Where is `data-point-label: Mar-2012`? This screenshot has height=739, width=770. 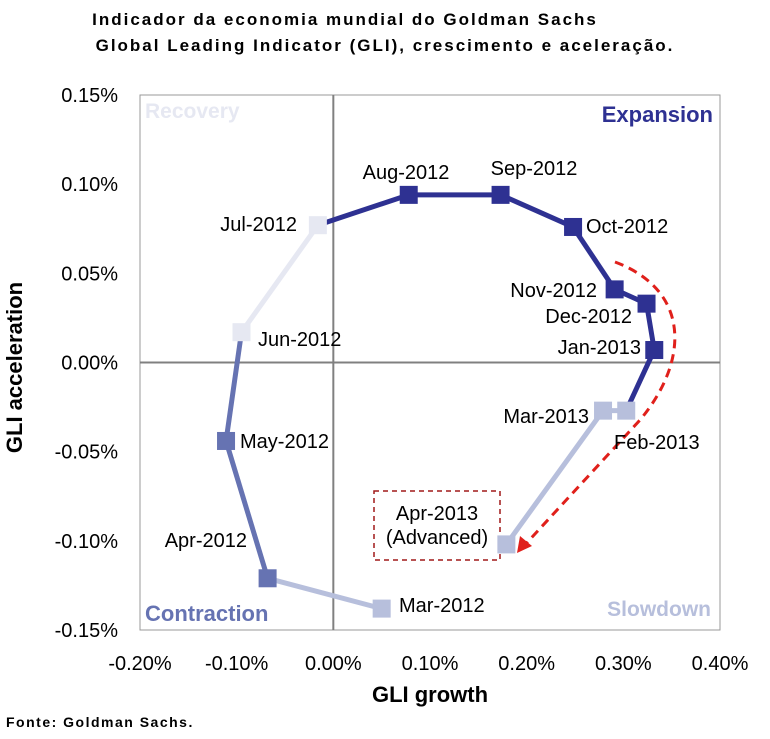 data-point-label: Mar-2012 is located at coordinates (442, 606).